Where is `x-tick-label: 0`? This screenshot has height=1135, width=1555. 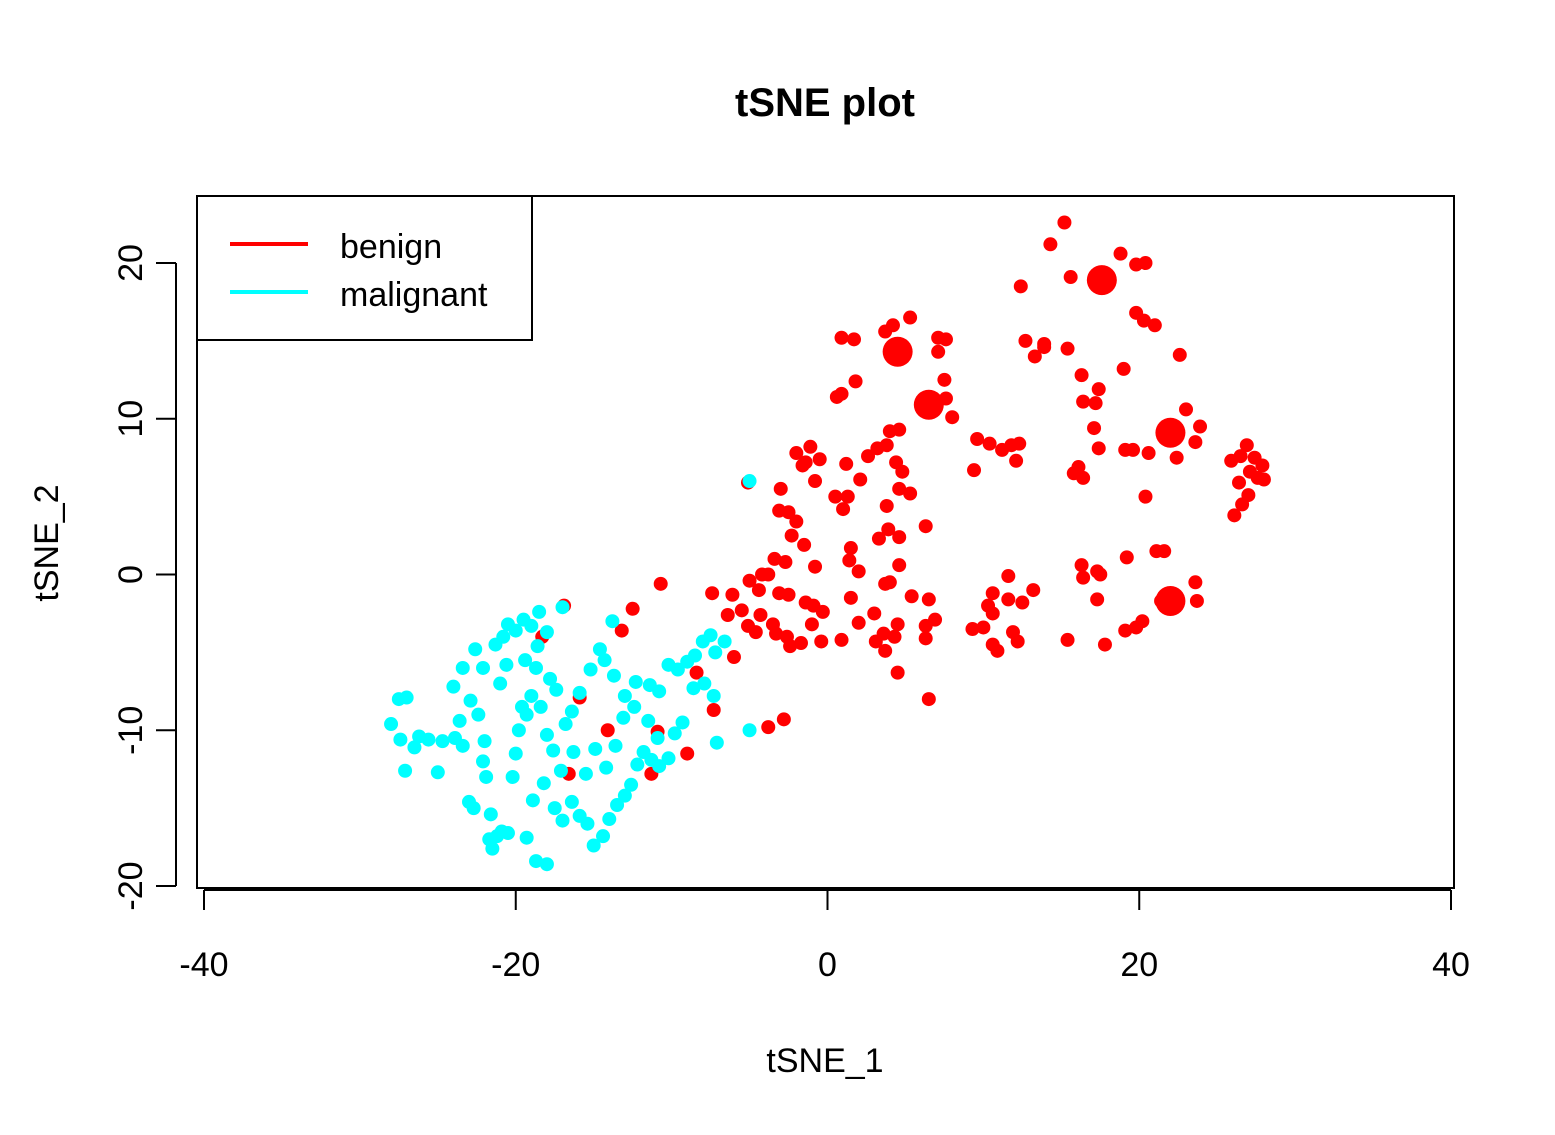
x-tick-label: 0 is located at coordinates (827, 965).